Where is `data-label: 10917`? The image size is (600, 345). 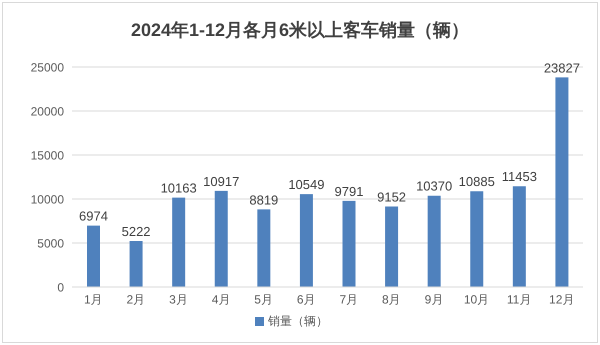 data-label: 10917 is located at coordinates (221, 181).